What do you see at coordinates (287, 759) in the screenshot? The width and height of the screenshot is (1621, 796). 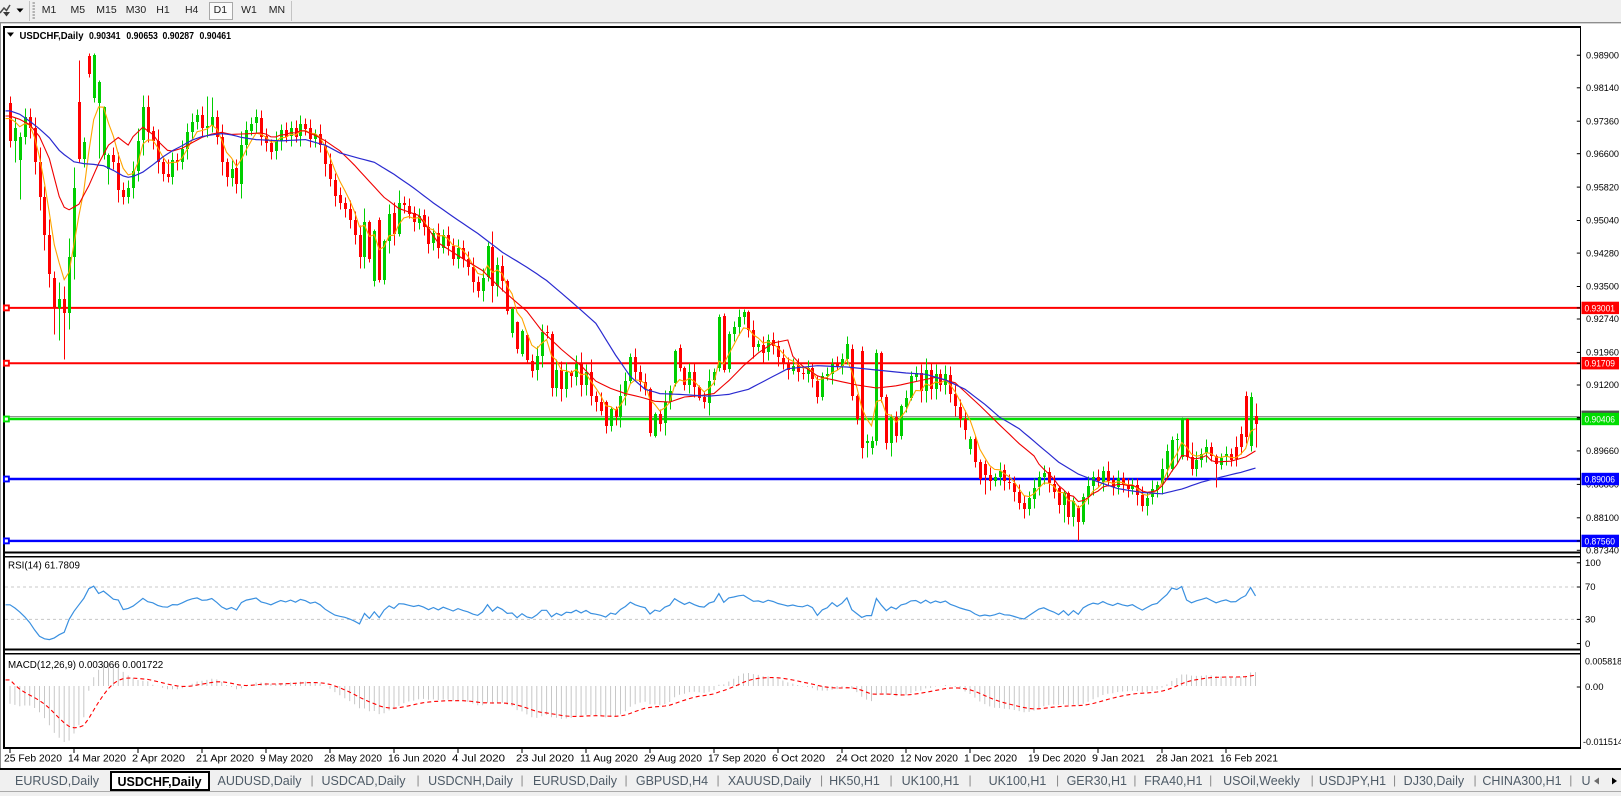 I see `svg-text: 9 May 2020` at bounding box center [287, 759].